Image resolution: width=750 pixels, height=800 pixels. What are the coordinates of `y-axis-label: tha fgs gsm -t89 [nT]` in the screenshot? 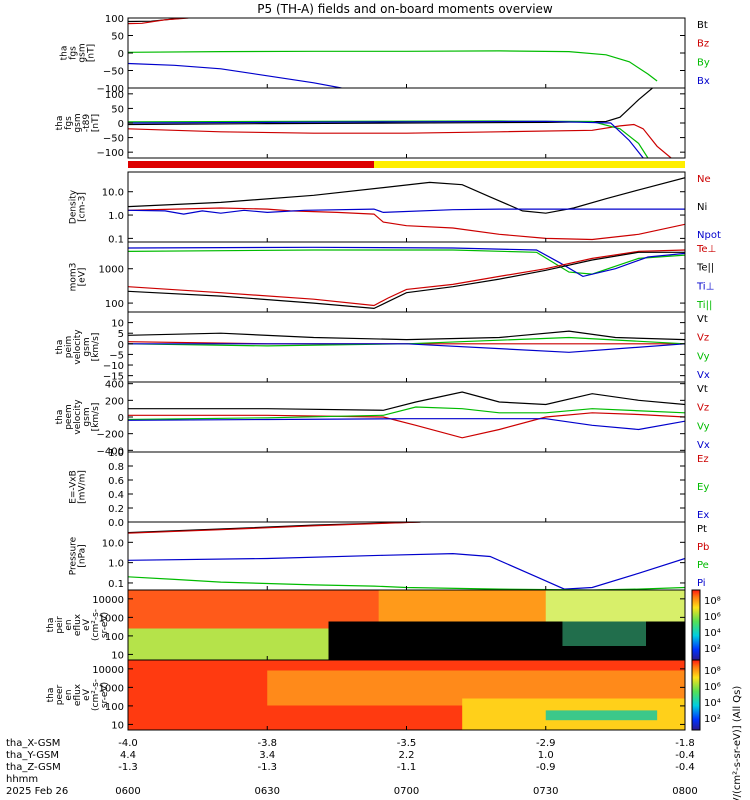 It's located at (78, 122).